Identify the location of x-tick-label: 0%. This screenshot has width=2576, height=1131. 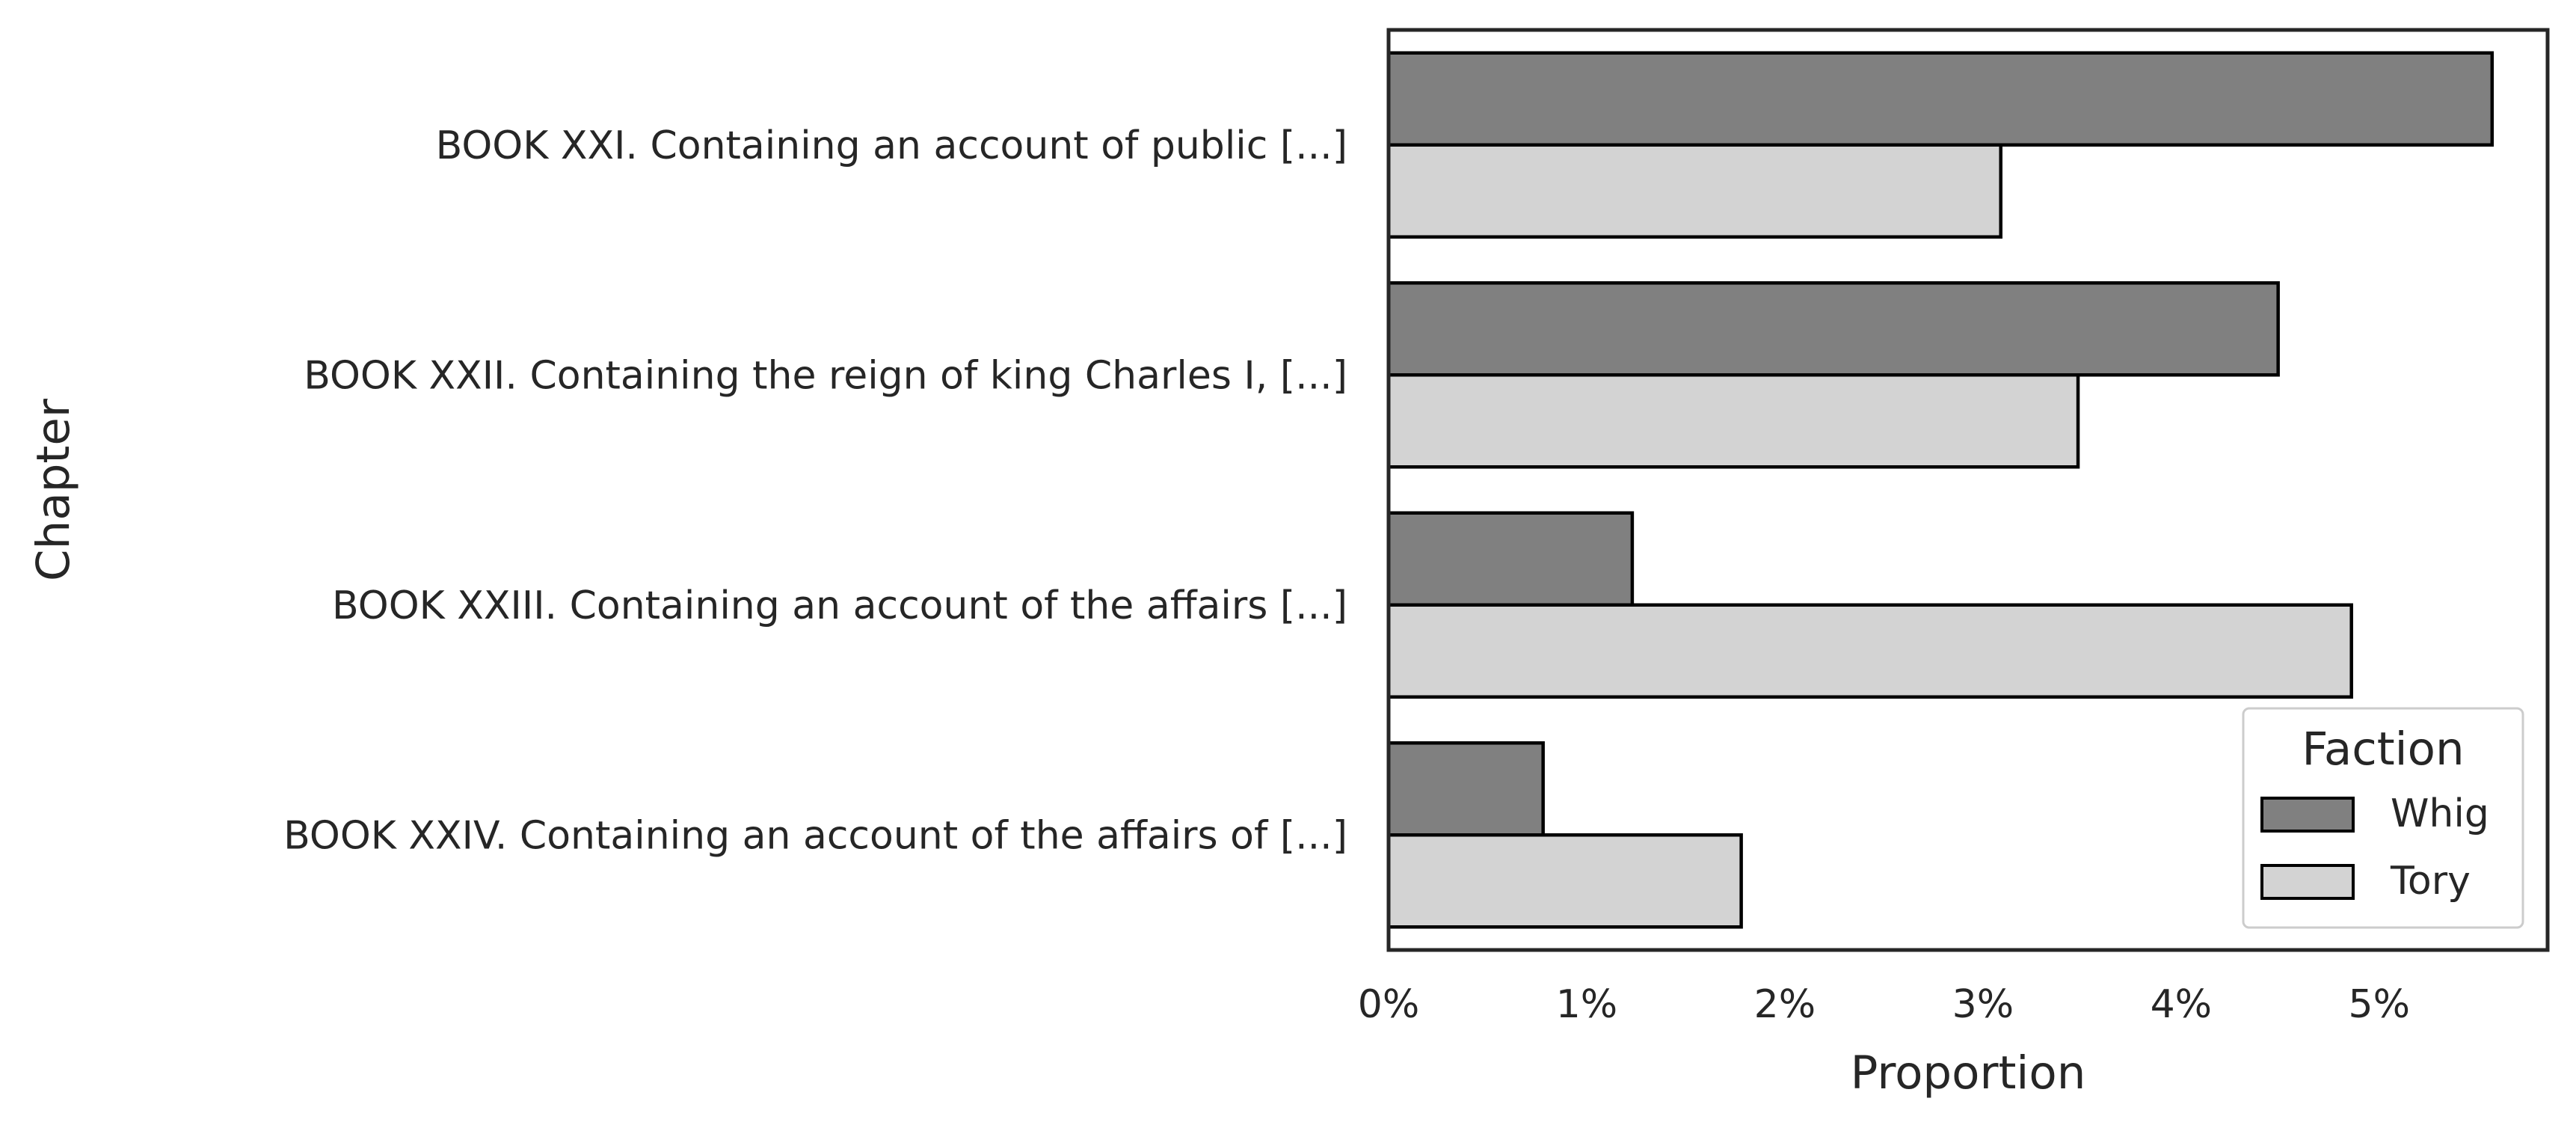
(1389, 1004).